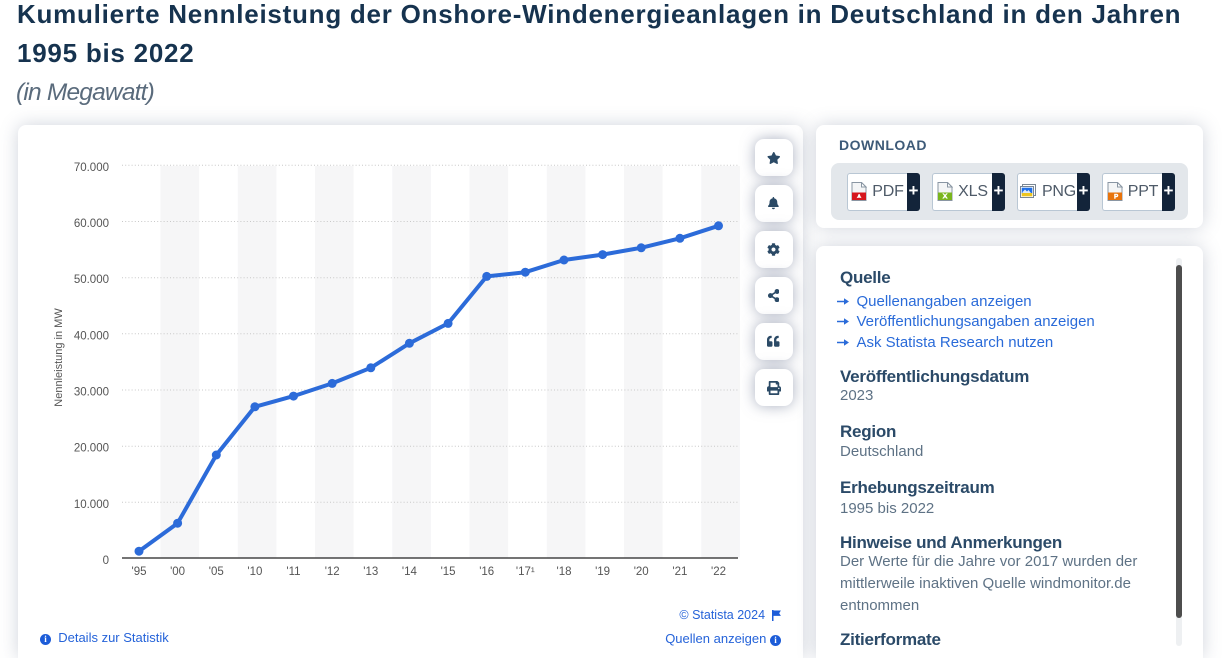 This screenshot has width=1223, height=658. I want to click on svg-text: 50.000, so click(91, 280).